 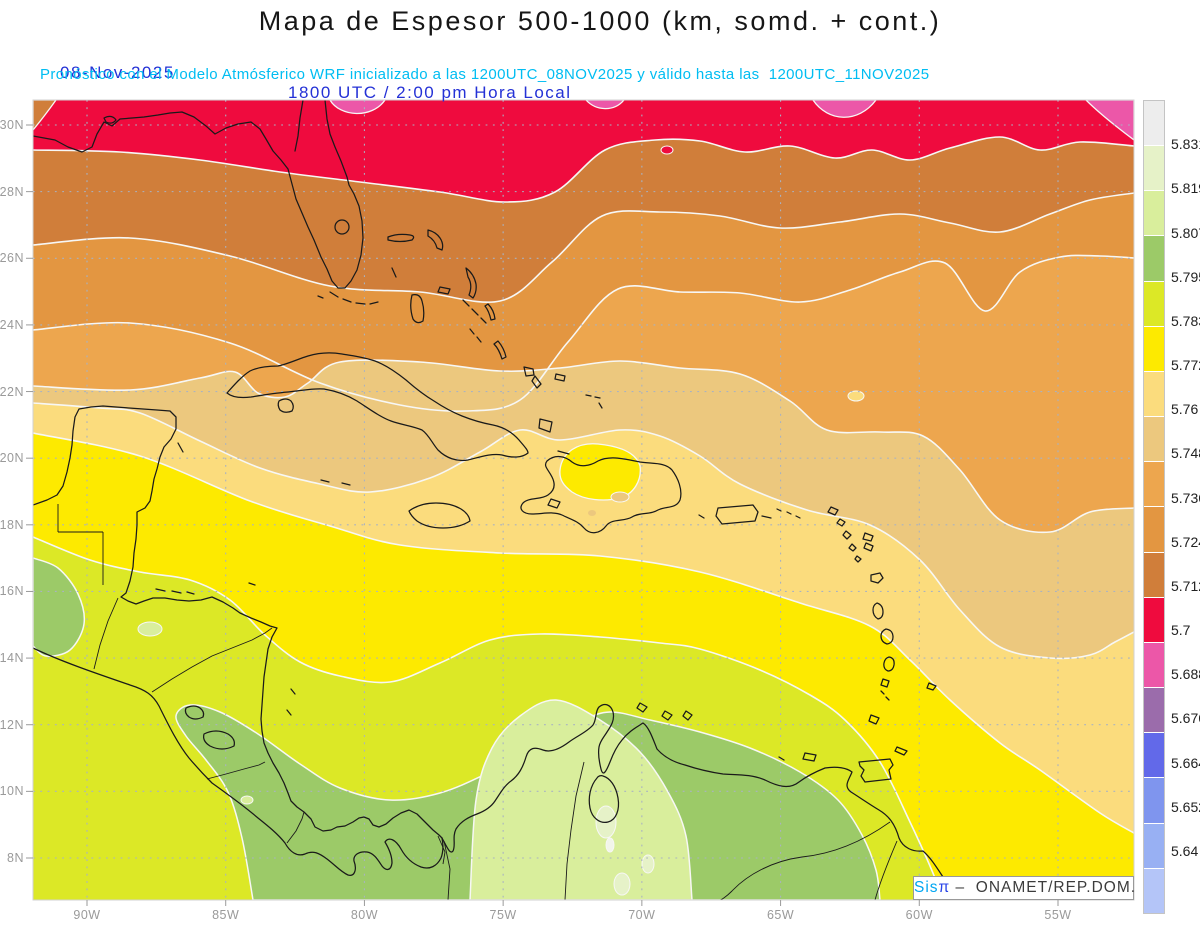 What do you see at coordinates (12, 524) in the screenshot?
I see `lat-label-18N: 18N` at bounding box center [12, 524].